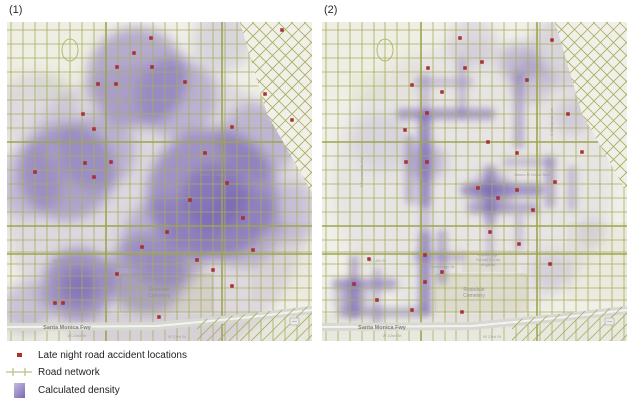 This screenshot has width=627, height=410. What do you see at coordinates (69, 372) in the screenshot?
I see `legend-label-road-network: Road network` at bounding box center [69, 372].